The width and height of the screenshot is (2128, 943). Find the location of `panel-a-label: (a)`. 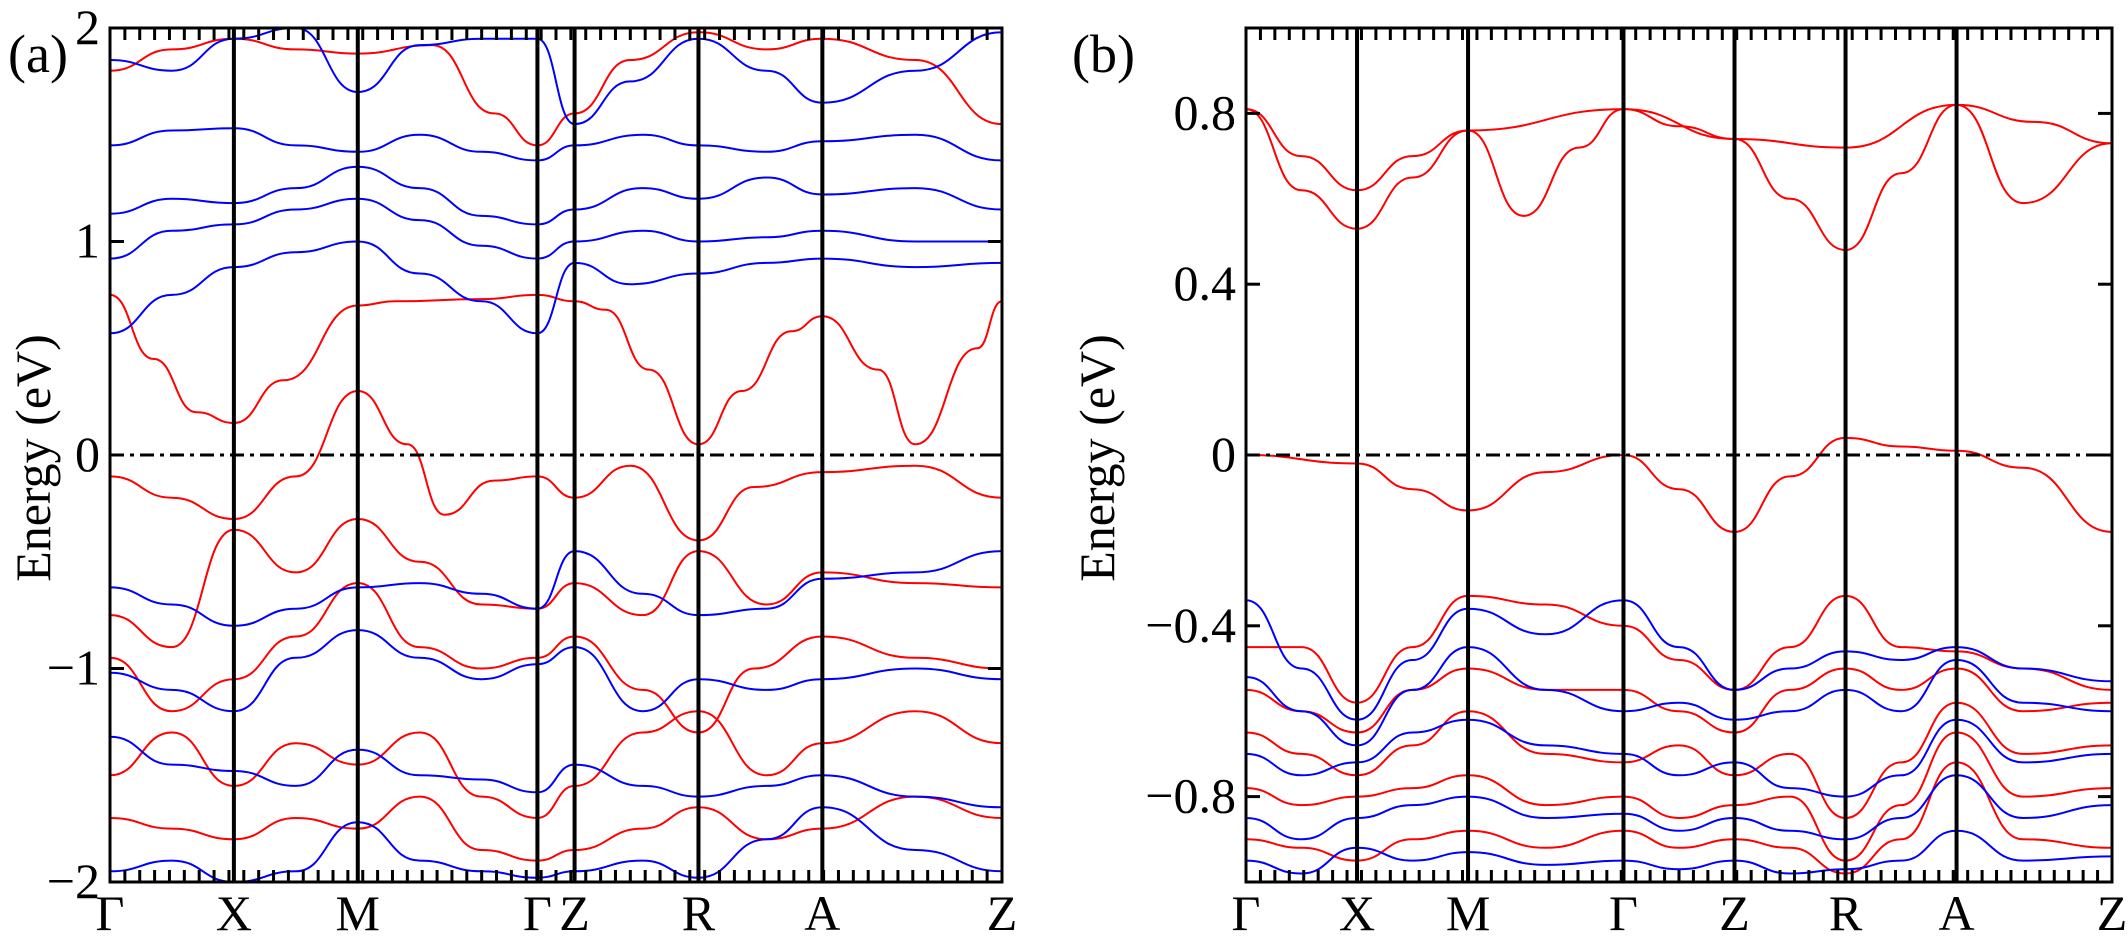

panel-a-label: (a) is located at coordinates (38, 54).